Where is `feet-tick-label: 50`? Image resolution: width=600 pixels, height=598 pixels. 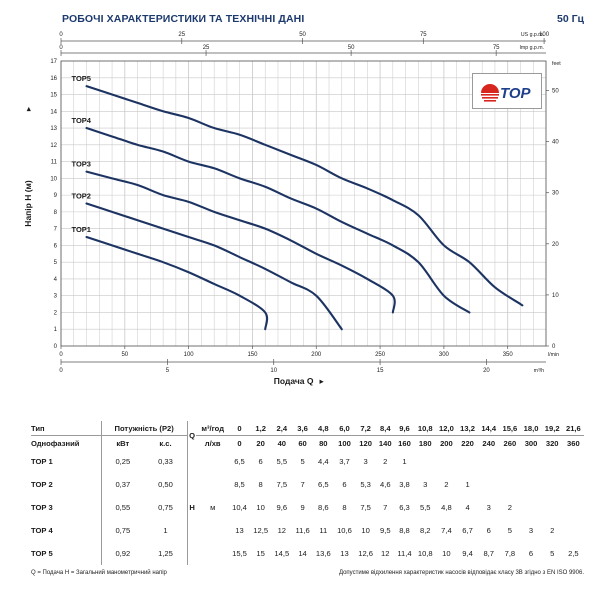
feet-tick-label: 50 is located at coordinates (555, 92).